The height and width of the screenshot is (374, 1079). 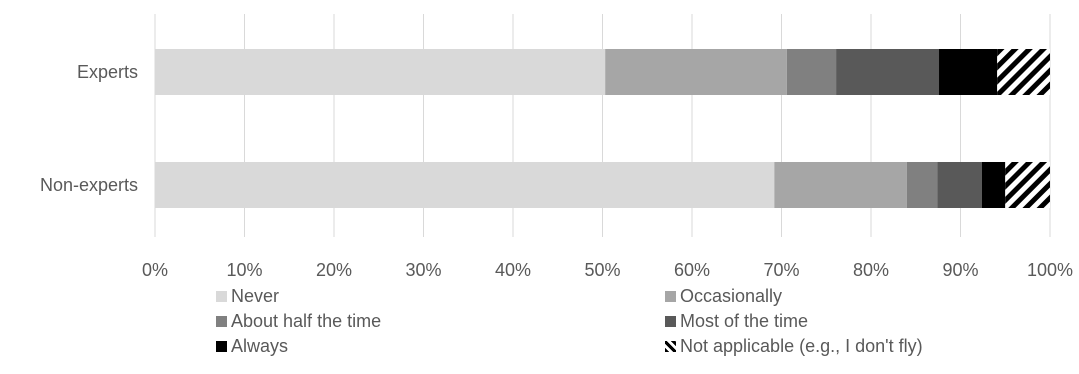 I want to click on legend-item-about-half-the-time: About half the time, so click(x=298, y=321).